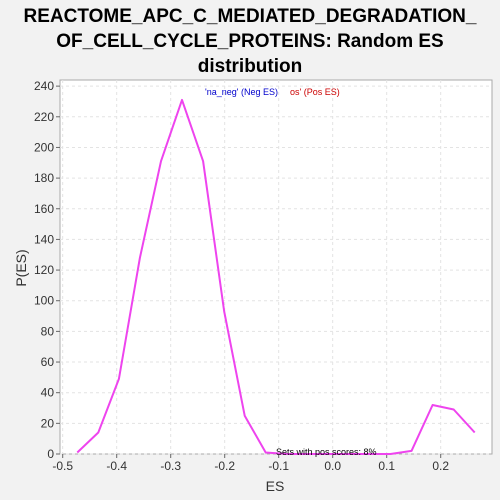 This screenshot has height=500, width=500. I want to click on chart-title-line-3: distribution, so click(250, 66).